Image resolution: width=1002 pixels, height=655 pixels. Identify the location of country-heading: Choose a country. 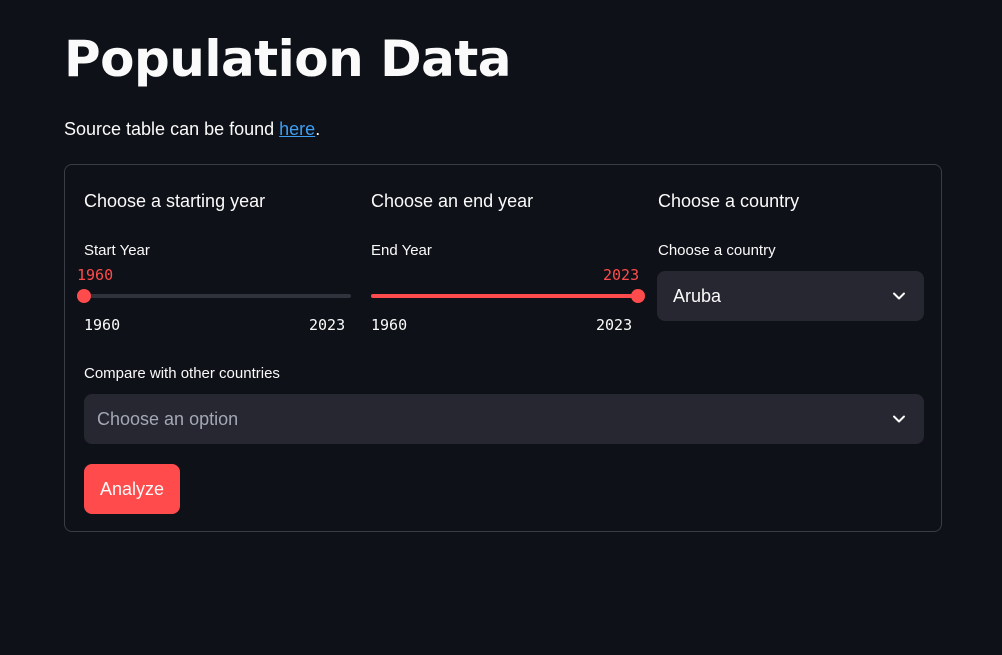
(729, 201).